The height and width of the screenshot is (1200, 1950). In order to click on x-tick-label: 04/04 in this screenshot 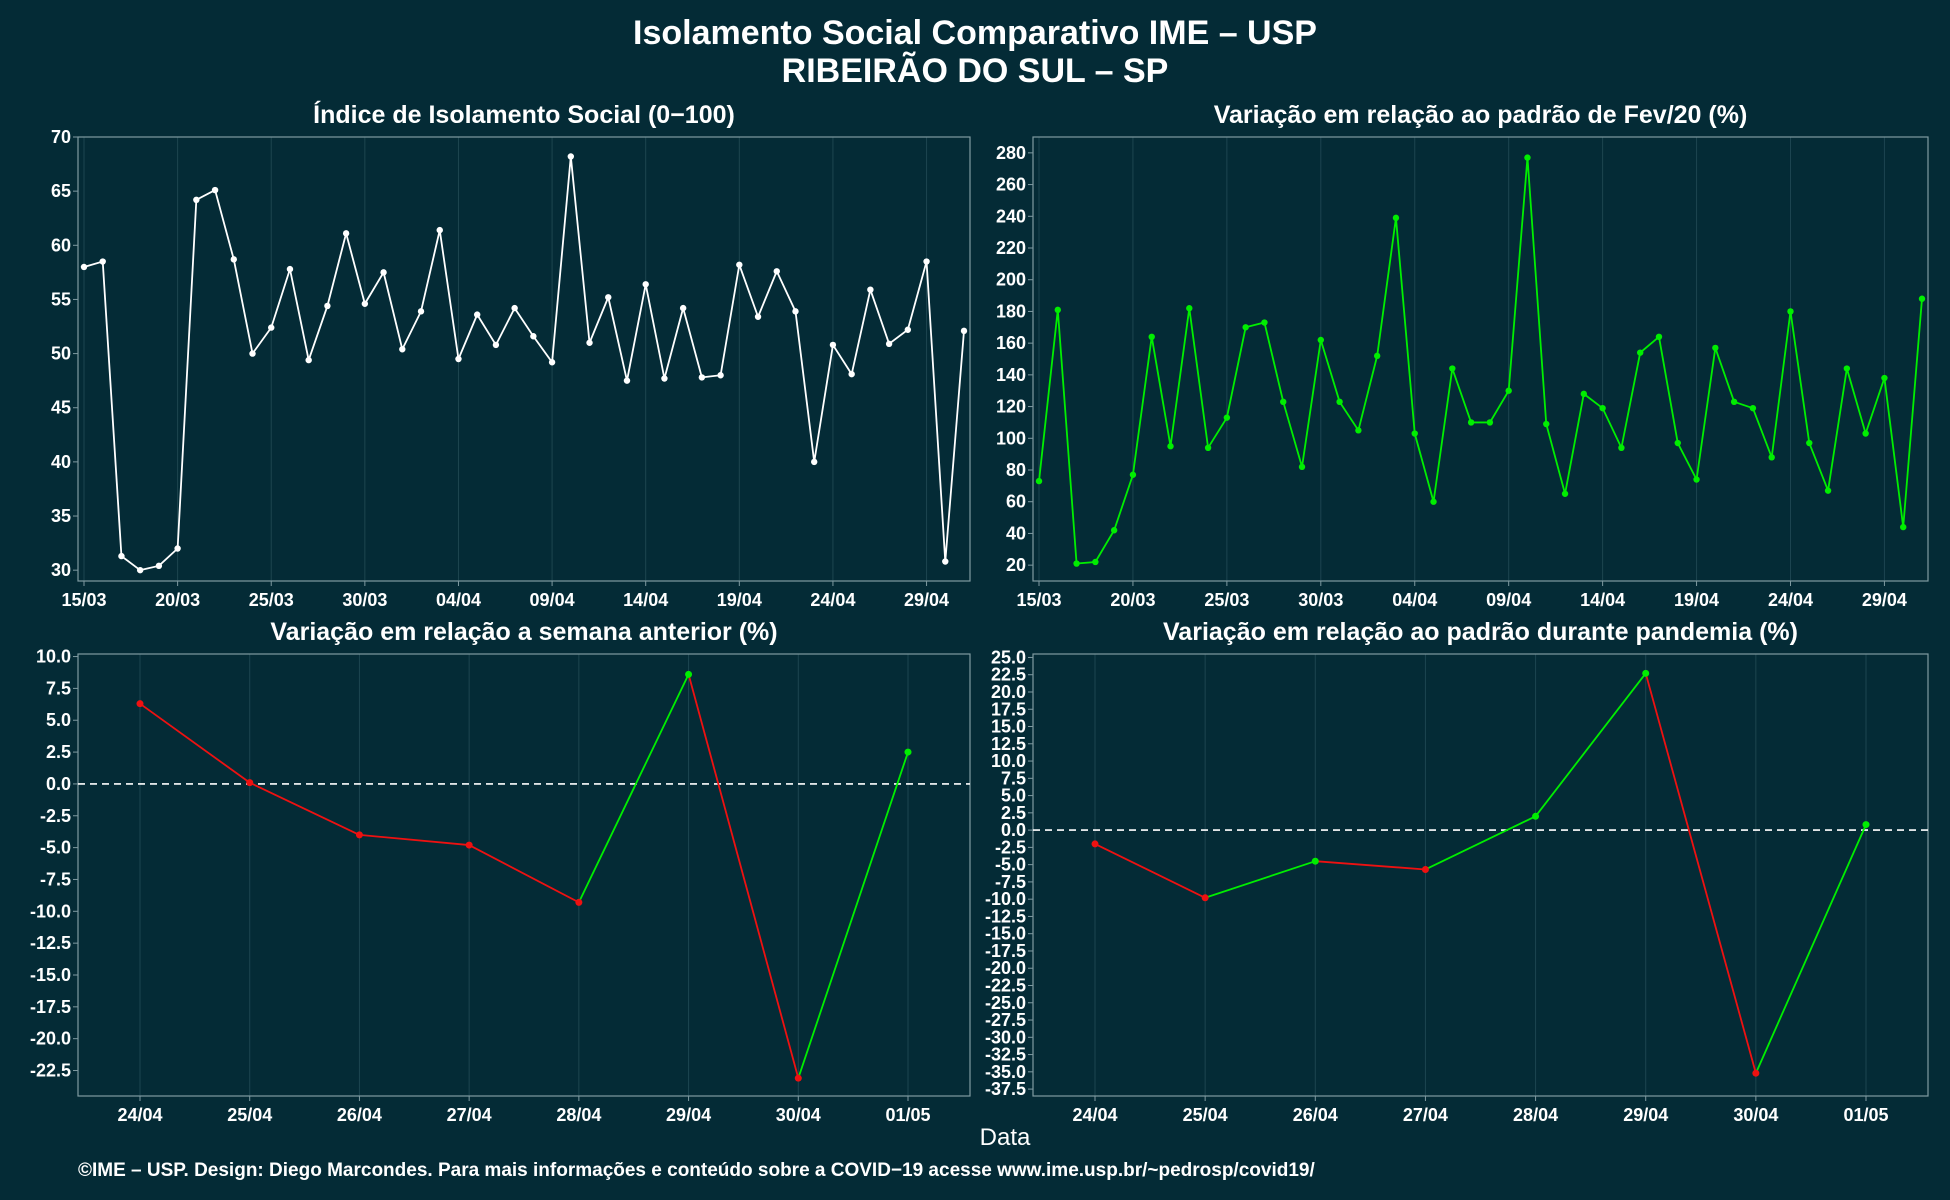, I will do `click(458, 600)`.